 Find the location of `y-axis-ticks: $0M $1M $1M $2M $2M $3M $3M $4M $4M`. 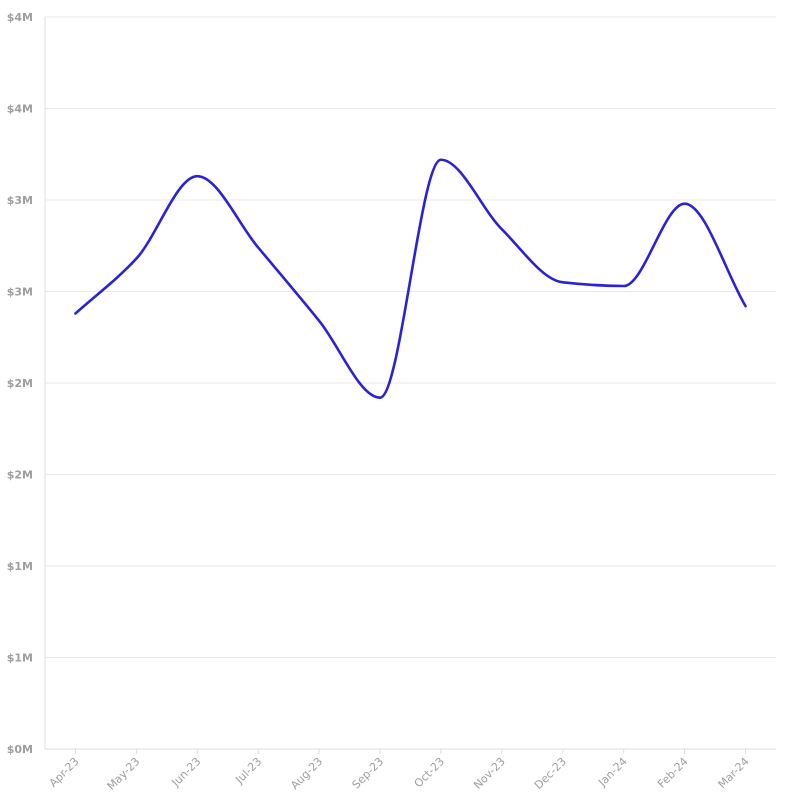

y-axis-ticks: $0M $1M $1M $2M $2M $3M $3M $4M $4M is located at coordinates (20, 383).